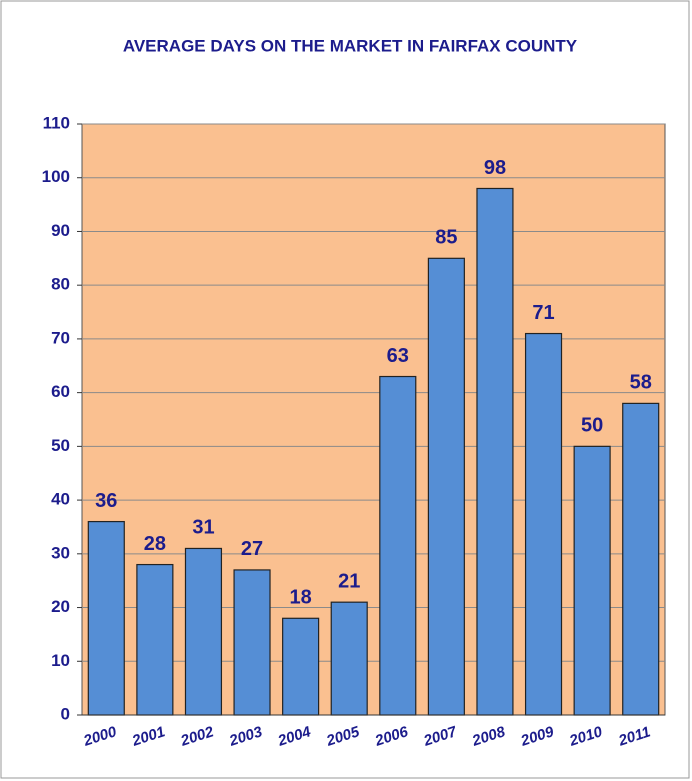 The width and height of the screenshot is (692, 781). Describe the element at coordinates (60, 230) in the screenshot. I see `y-tick-label: 90` at that location.